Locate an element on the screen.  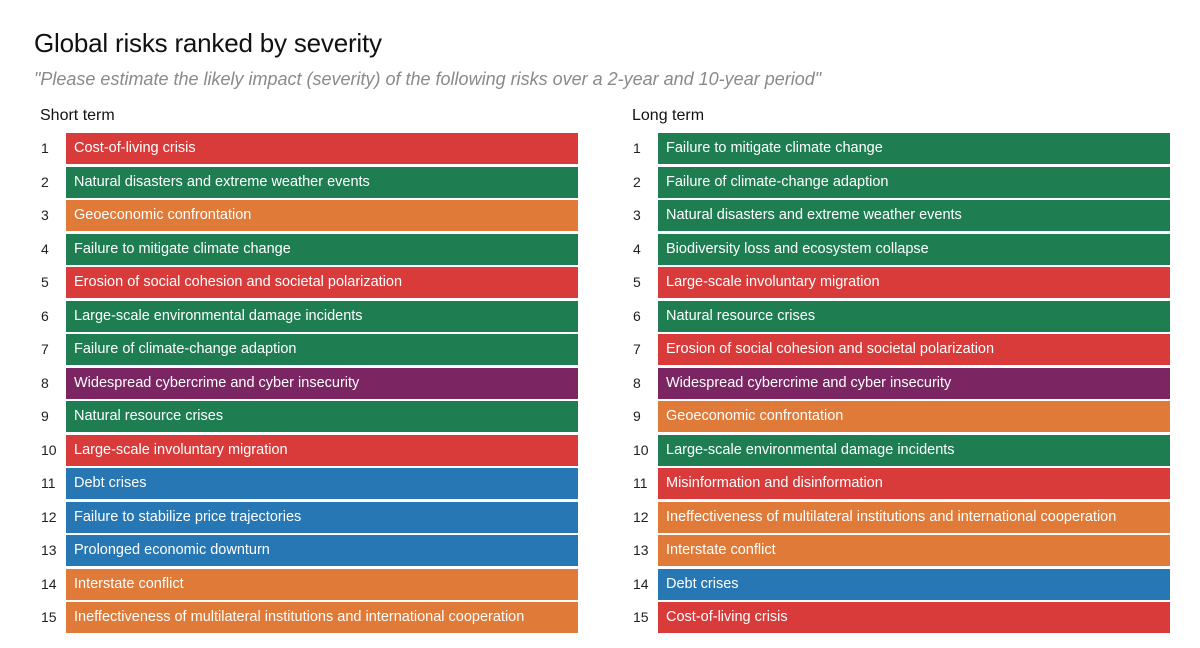
risk-row: 6 Natural resource crises is located at coordinates (900, 316).